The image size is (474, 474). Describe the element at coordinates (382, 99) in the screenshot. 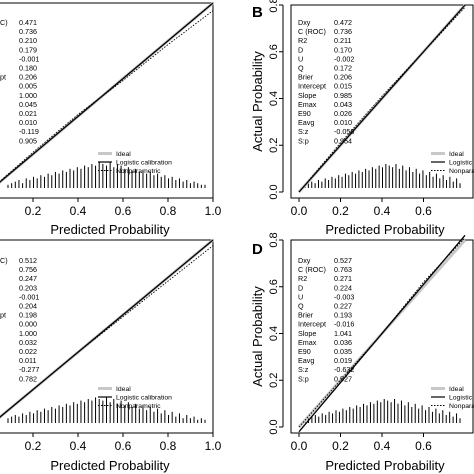

I see `series-nonparametric` at that location.